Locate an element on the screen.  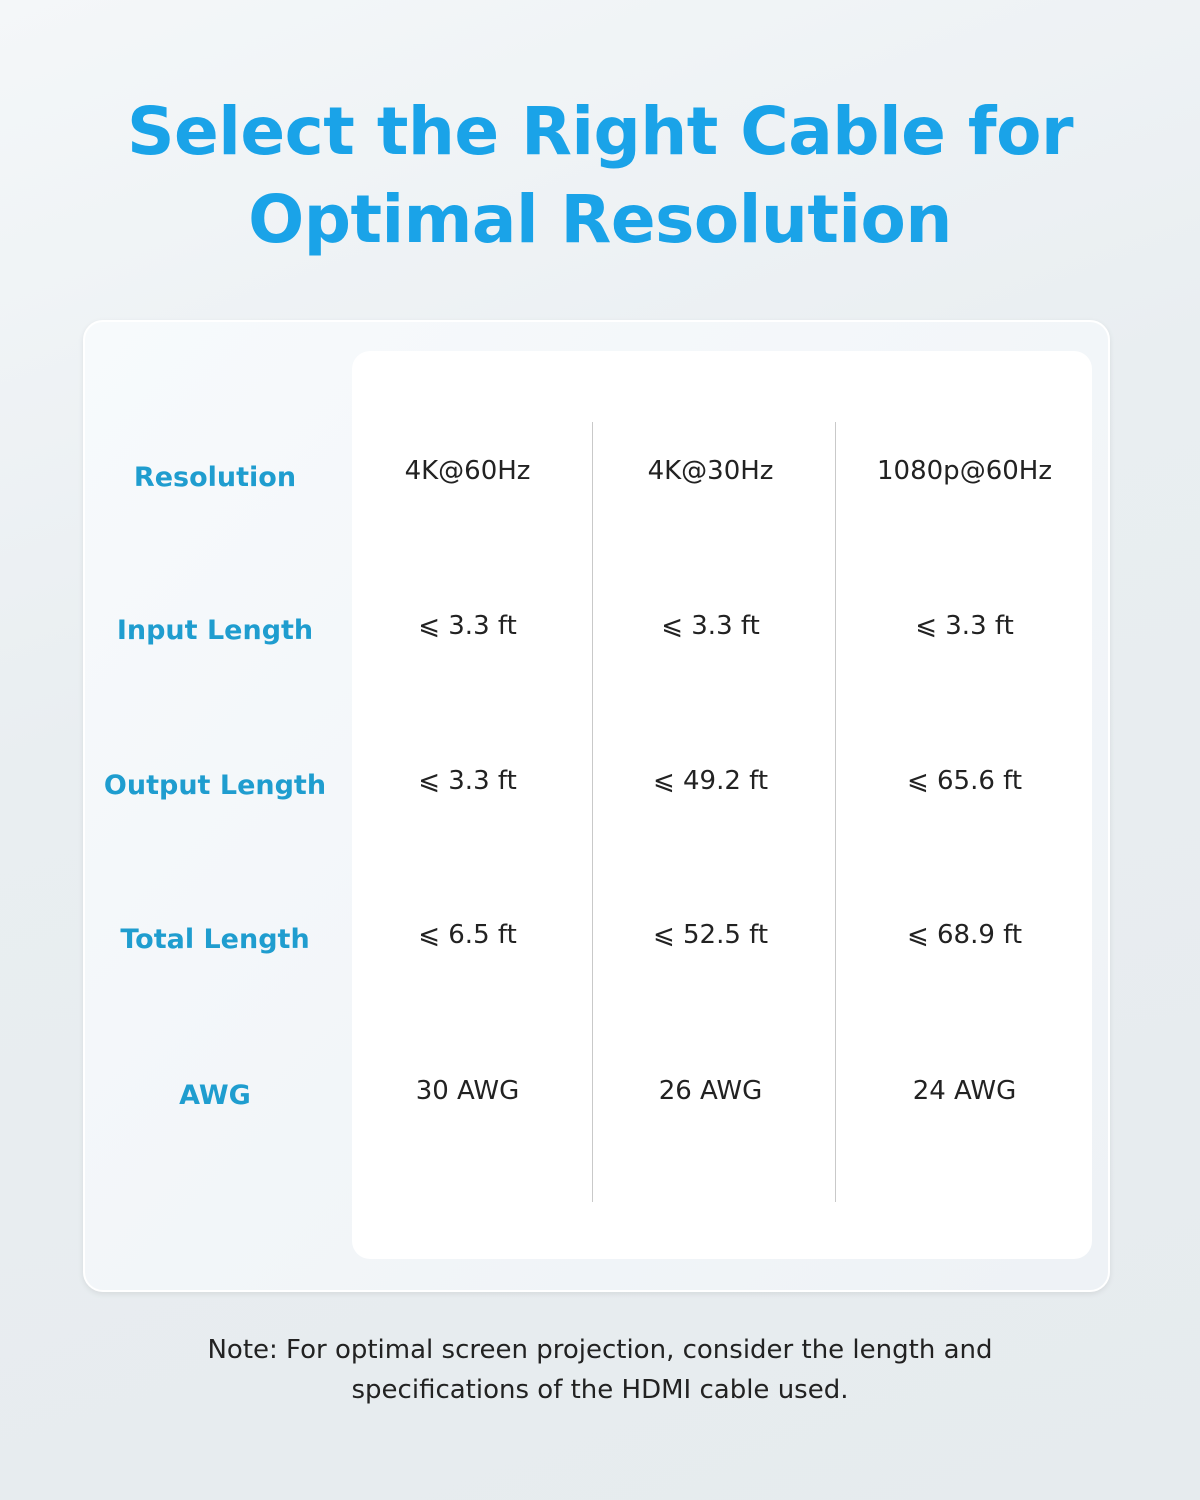
row-label: Output Length is located at coordinates (215, 785).